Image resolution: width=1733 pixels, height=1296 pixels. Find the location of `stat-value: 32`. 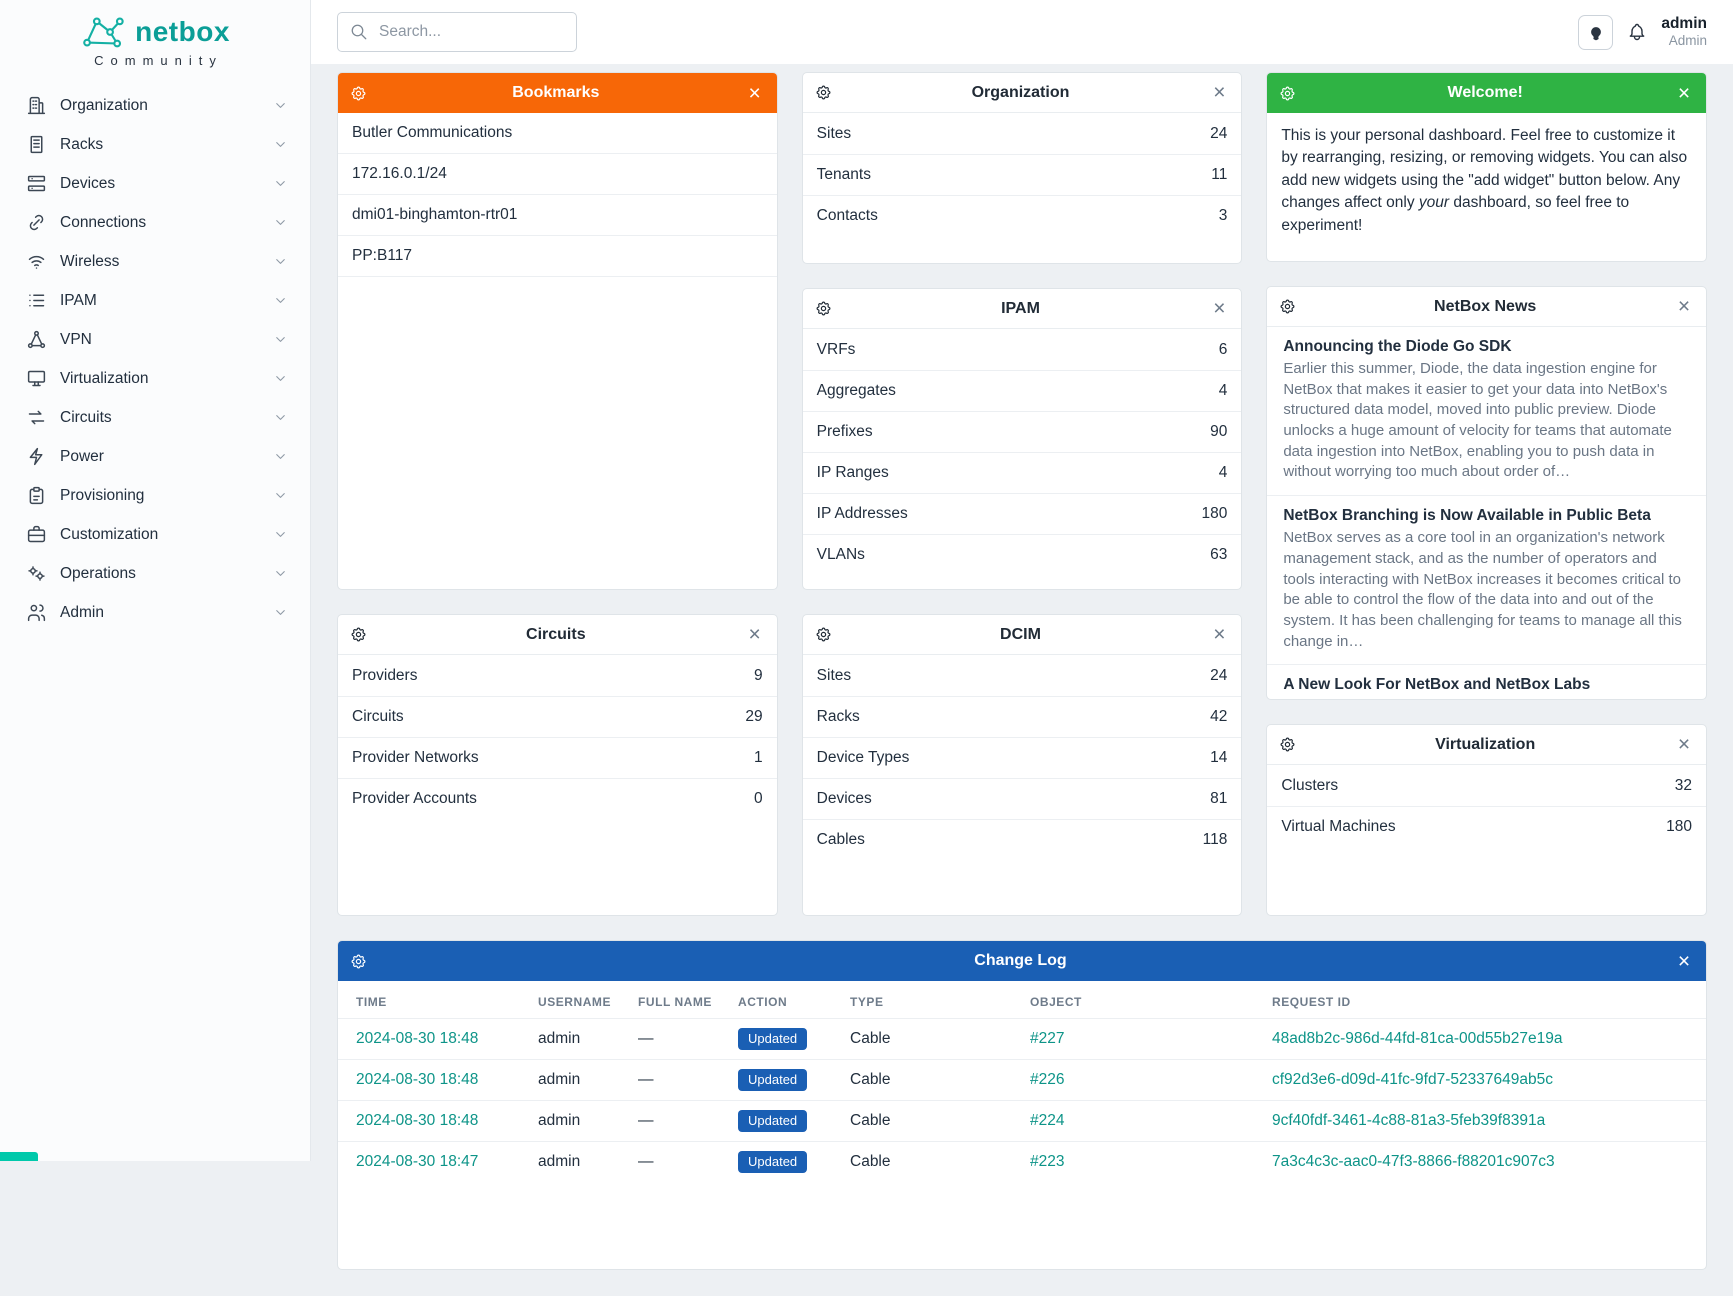

stat-value: 32 is located at coordinates (1683, 786).